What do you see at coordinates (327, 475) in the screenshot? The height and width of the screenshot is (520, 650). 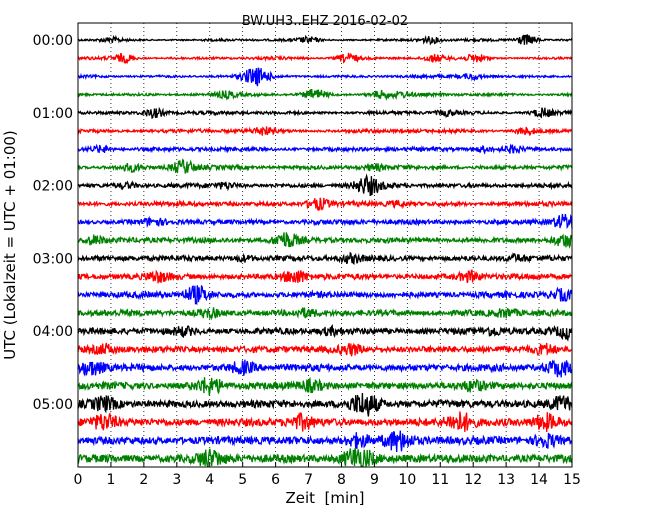 I see `x-axis-ticks: 0 1 2 3 4 5 6 7 8 9 10 11 12 13 14 15` at bounding box center [327, 475].